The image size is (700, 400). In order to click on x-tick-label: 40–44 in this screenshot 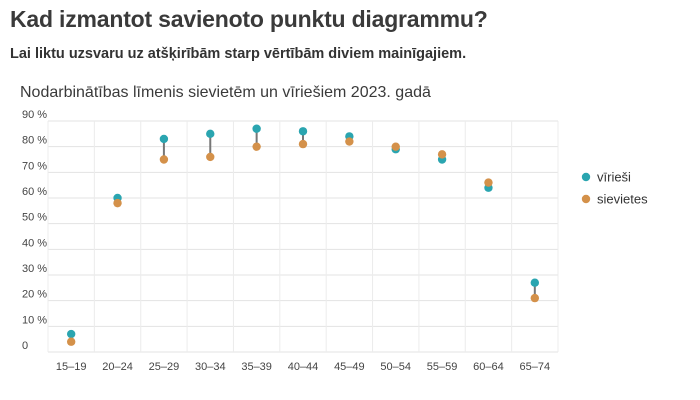, I will do `click(303, 367)`.